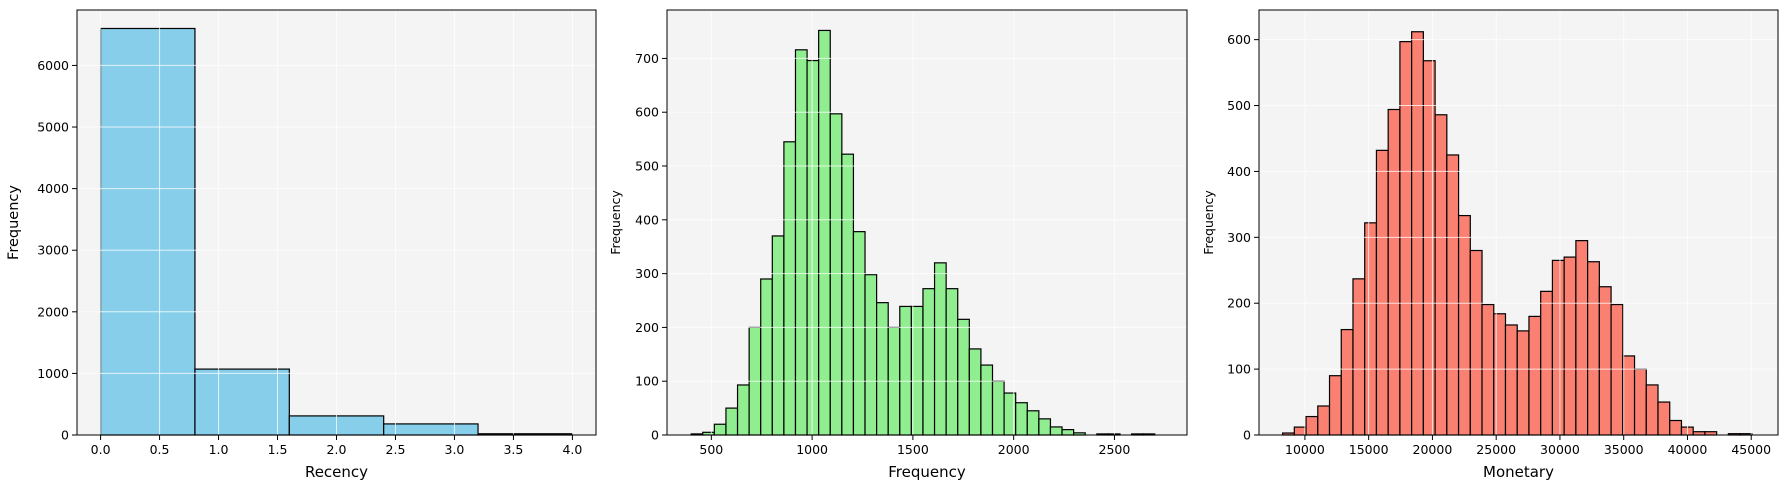 This screenshot has height=490, width=1787. Describe the element at coordinates (711, 449) in the screenshot. I see `x-tick-label: 500` at that location.